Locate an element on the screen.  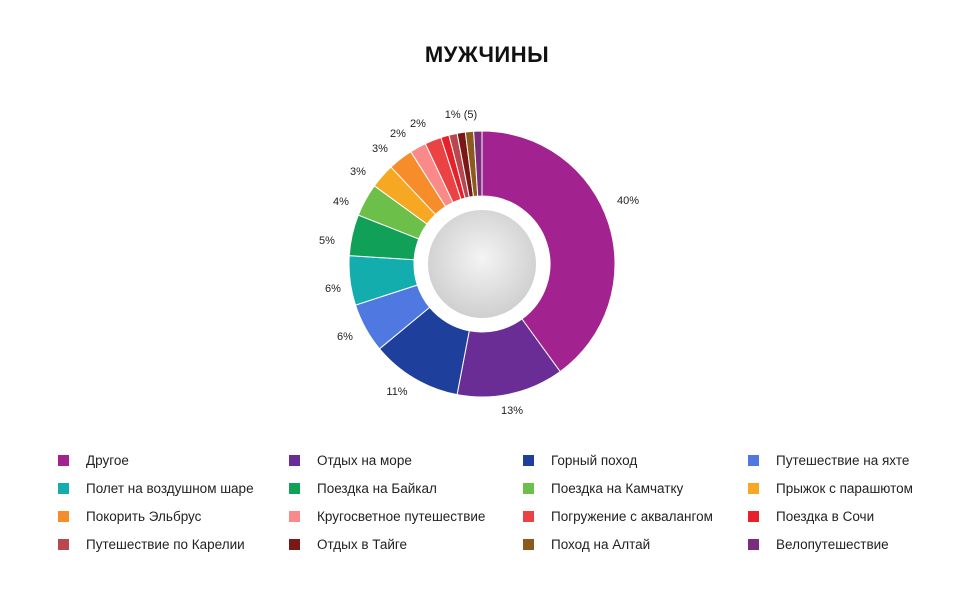
legend-item: Поездка на Байкал is located at coordinates (363, 488).